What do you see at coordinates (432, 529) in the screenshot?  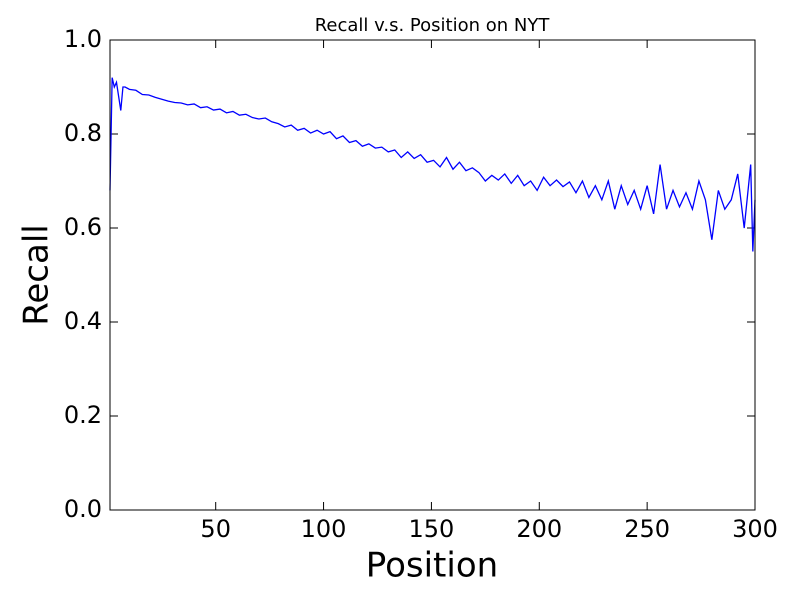 I see `x-tick-label: 150` at bounding box center [432, 529].